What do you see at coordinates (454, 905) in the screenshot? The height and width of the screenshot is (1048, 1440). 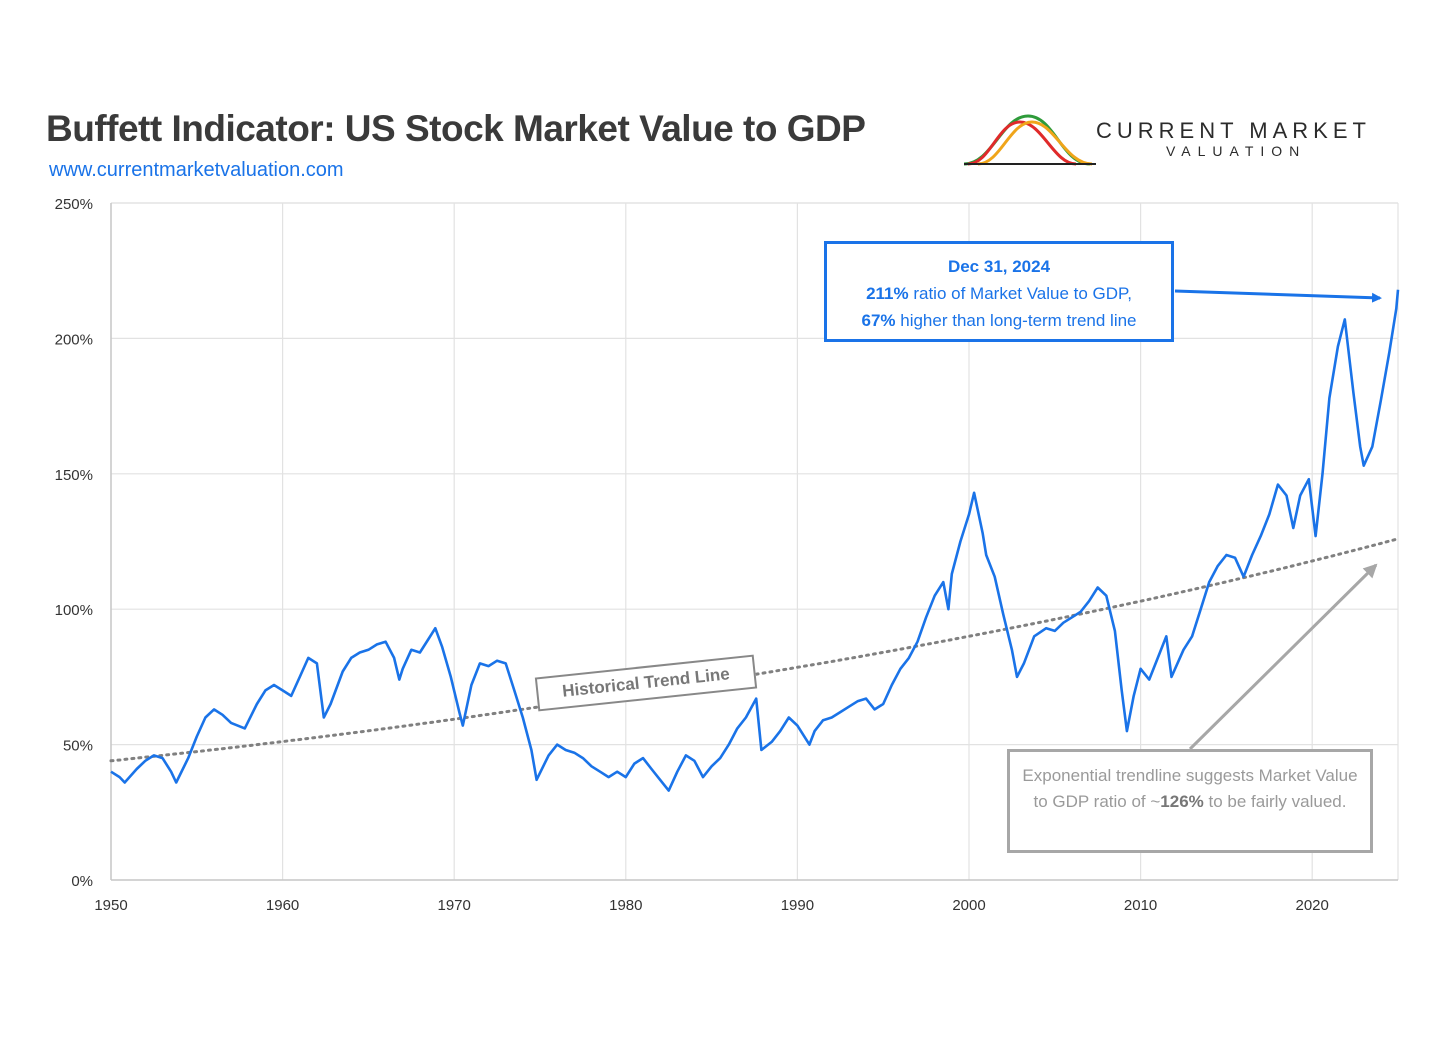 I see `x-tick-label: 1970` at bounding box center [454, 905].